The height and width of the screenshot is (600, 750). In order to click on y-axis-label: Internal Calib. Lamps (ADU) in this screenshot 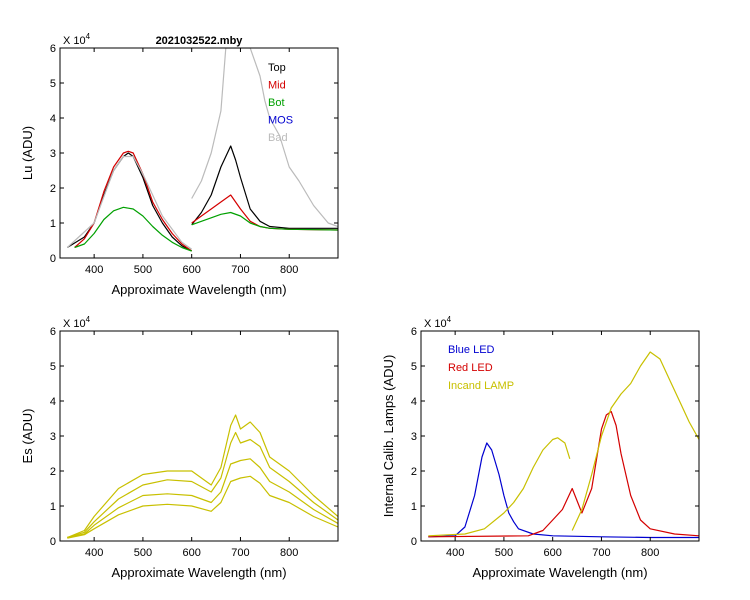, I will do `click(388, 436)`.